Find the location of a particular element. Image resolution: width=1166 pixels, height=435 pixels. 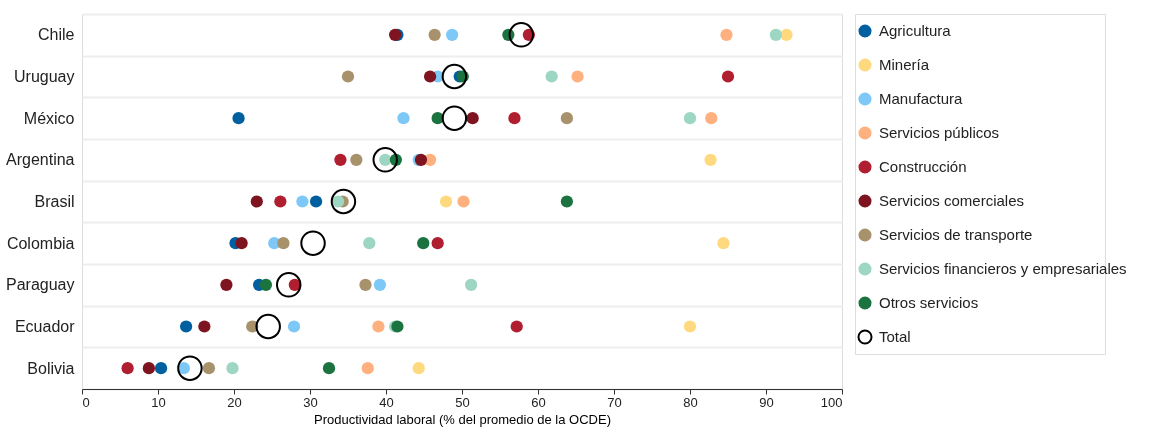

legend-label: Otros servicios is located at coordinates (929, 302).